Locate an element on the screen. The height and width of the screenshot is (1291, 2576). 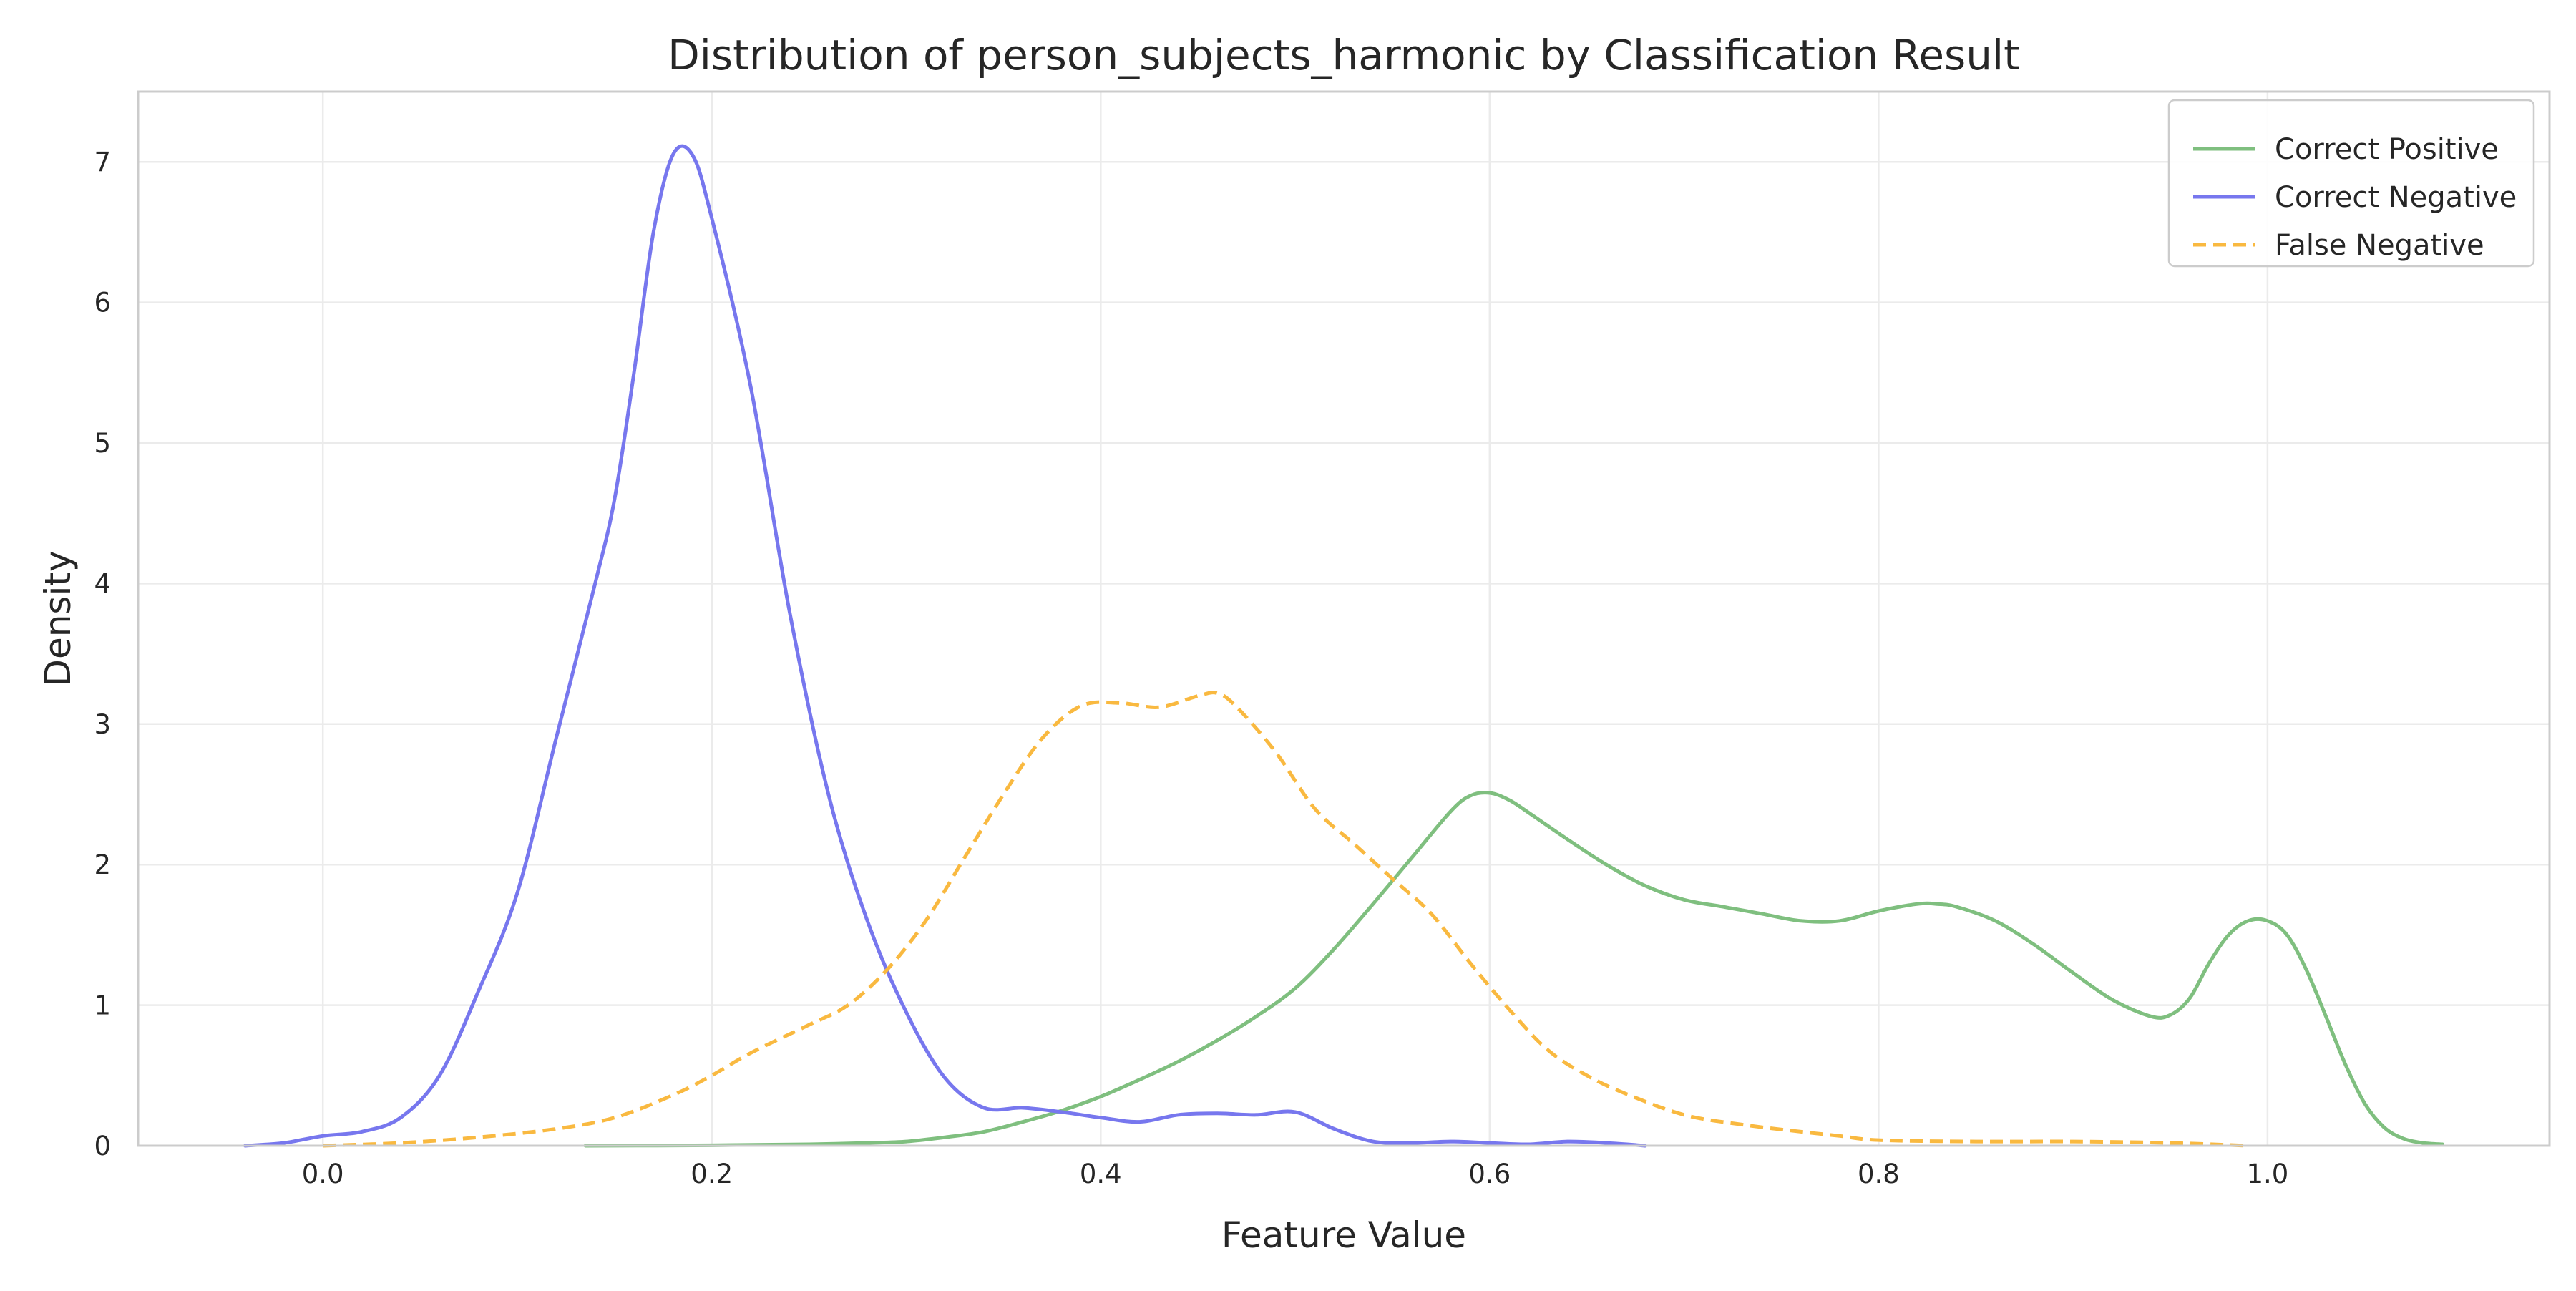
y-tick-label: 5 is located at coordinates (102, 443).